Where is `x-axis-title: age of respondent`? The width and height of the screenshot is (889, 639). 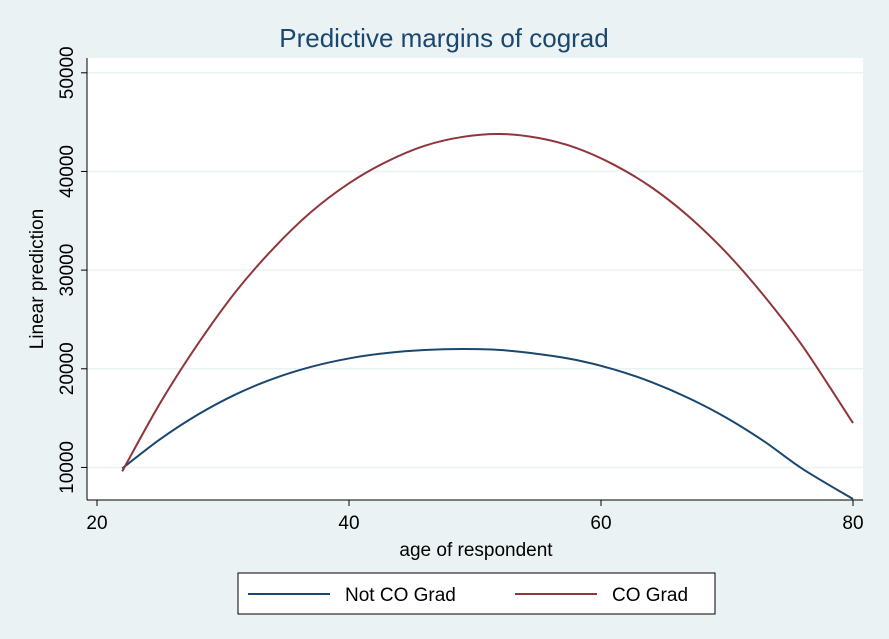 x-axis-title: age of respondent is located at coordinates (476, 550).